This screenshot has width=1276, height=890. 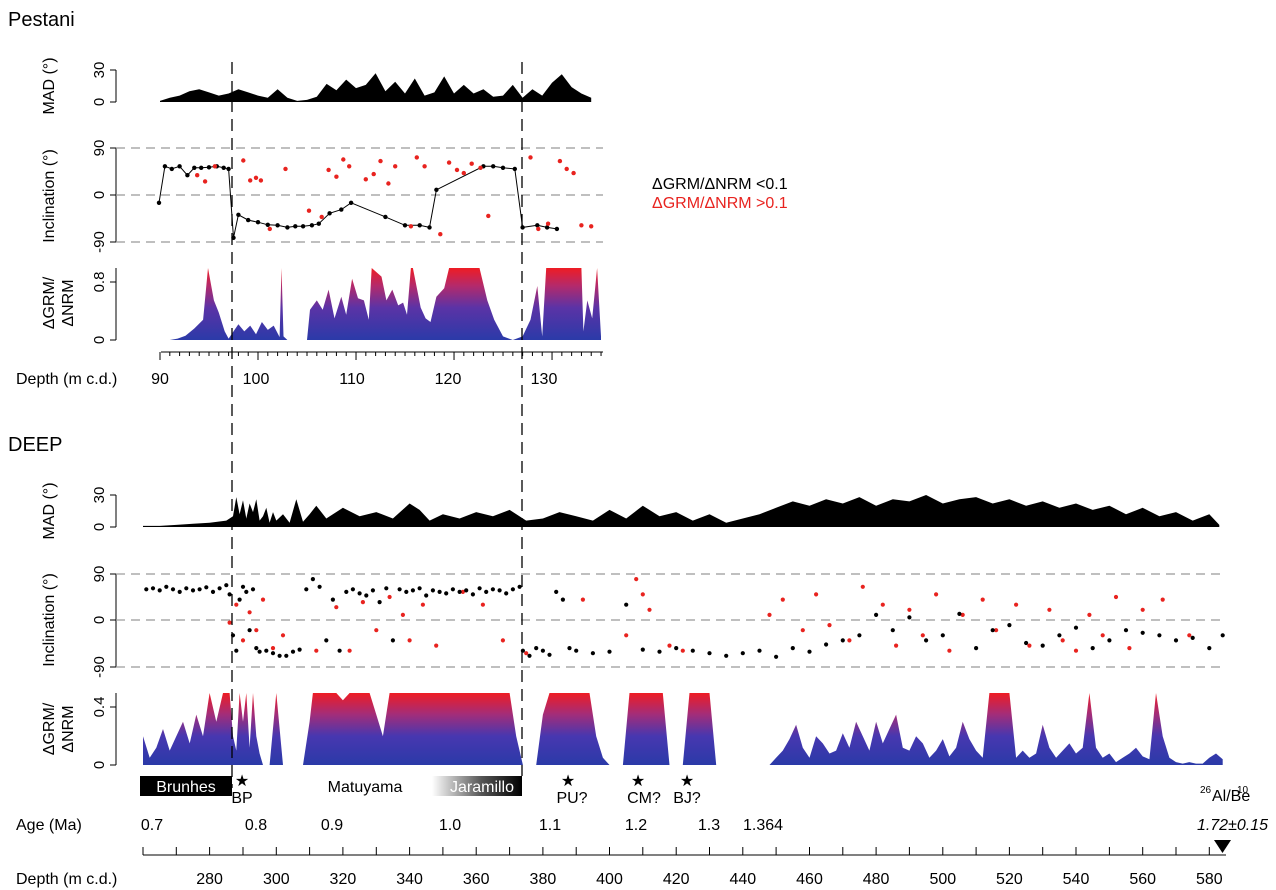 I want to click on pestani-depth-tick-100: 100, so click(x=256, y=379).